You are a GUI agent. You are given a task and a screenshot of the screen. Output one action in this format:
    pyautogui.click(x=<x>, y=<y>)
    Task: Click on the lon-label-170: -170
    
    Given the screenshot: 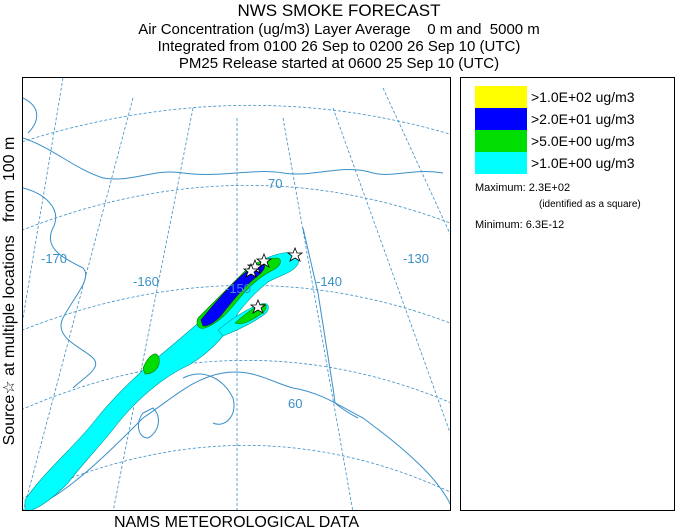 What is the action you would take?
    pyautogui.click(x=54, y=258)
    